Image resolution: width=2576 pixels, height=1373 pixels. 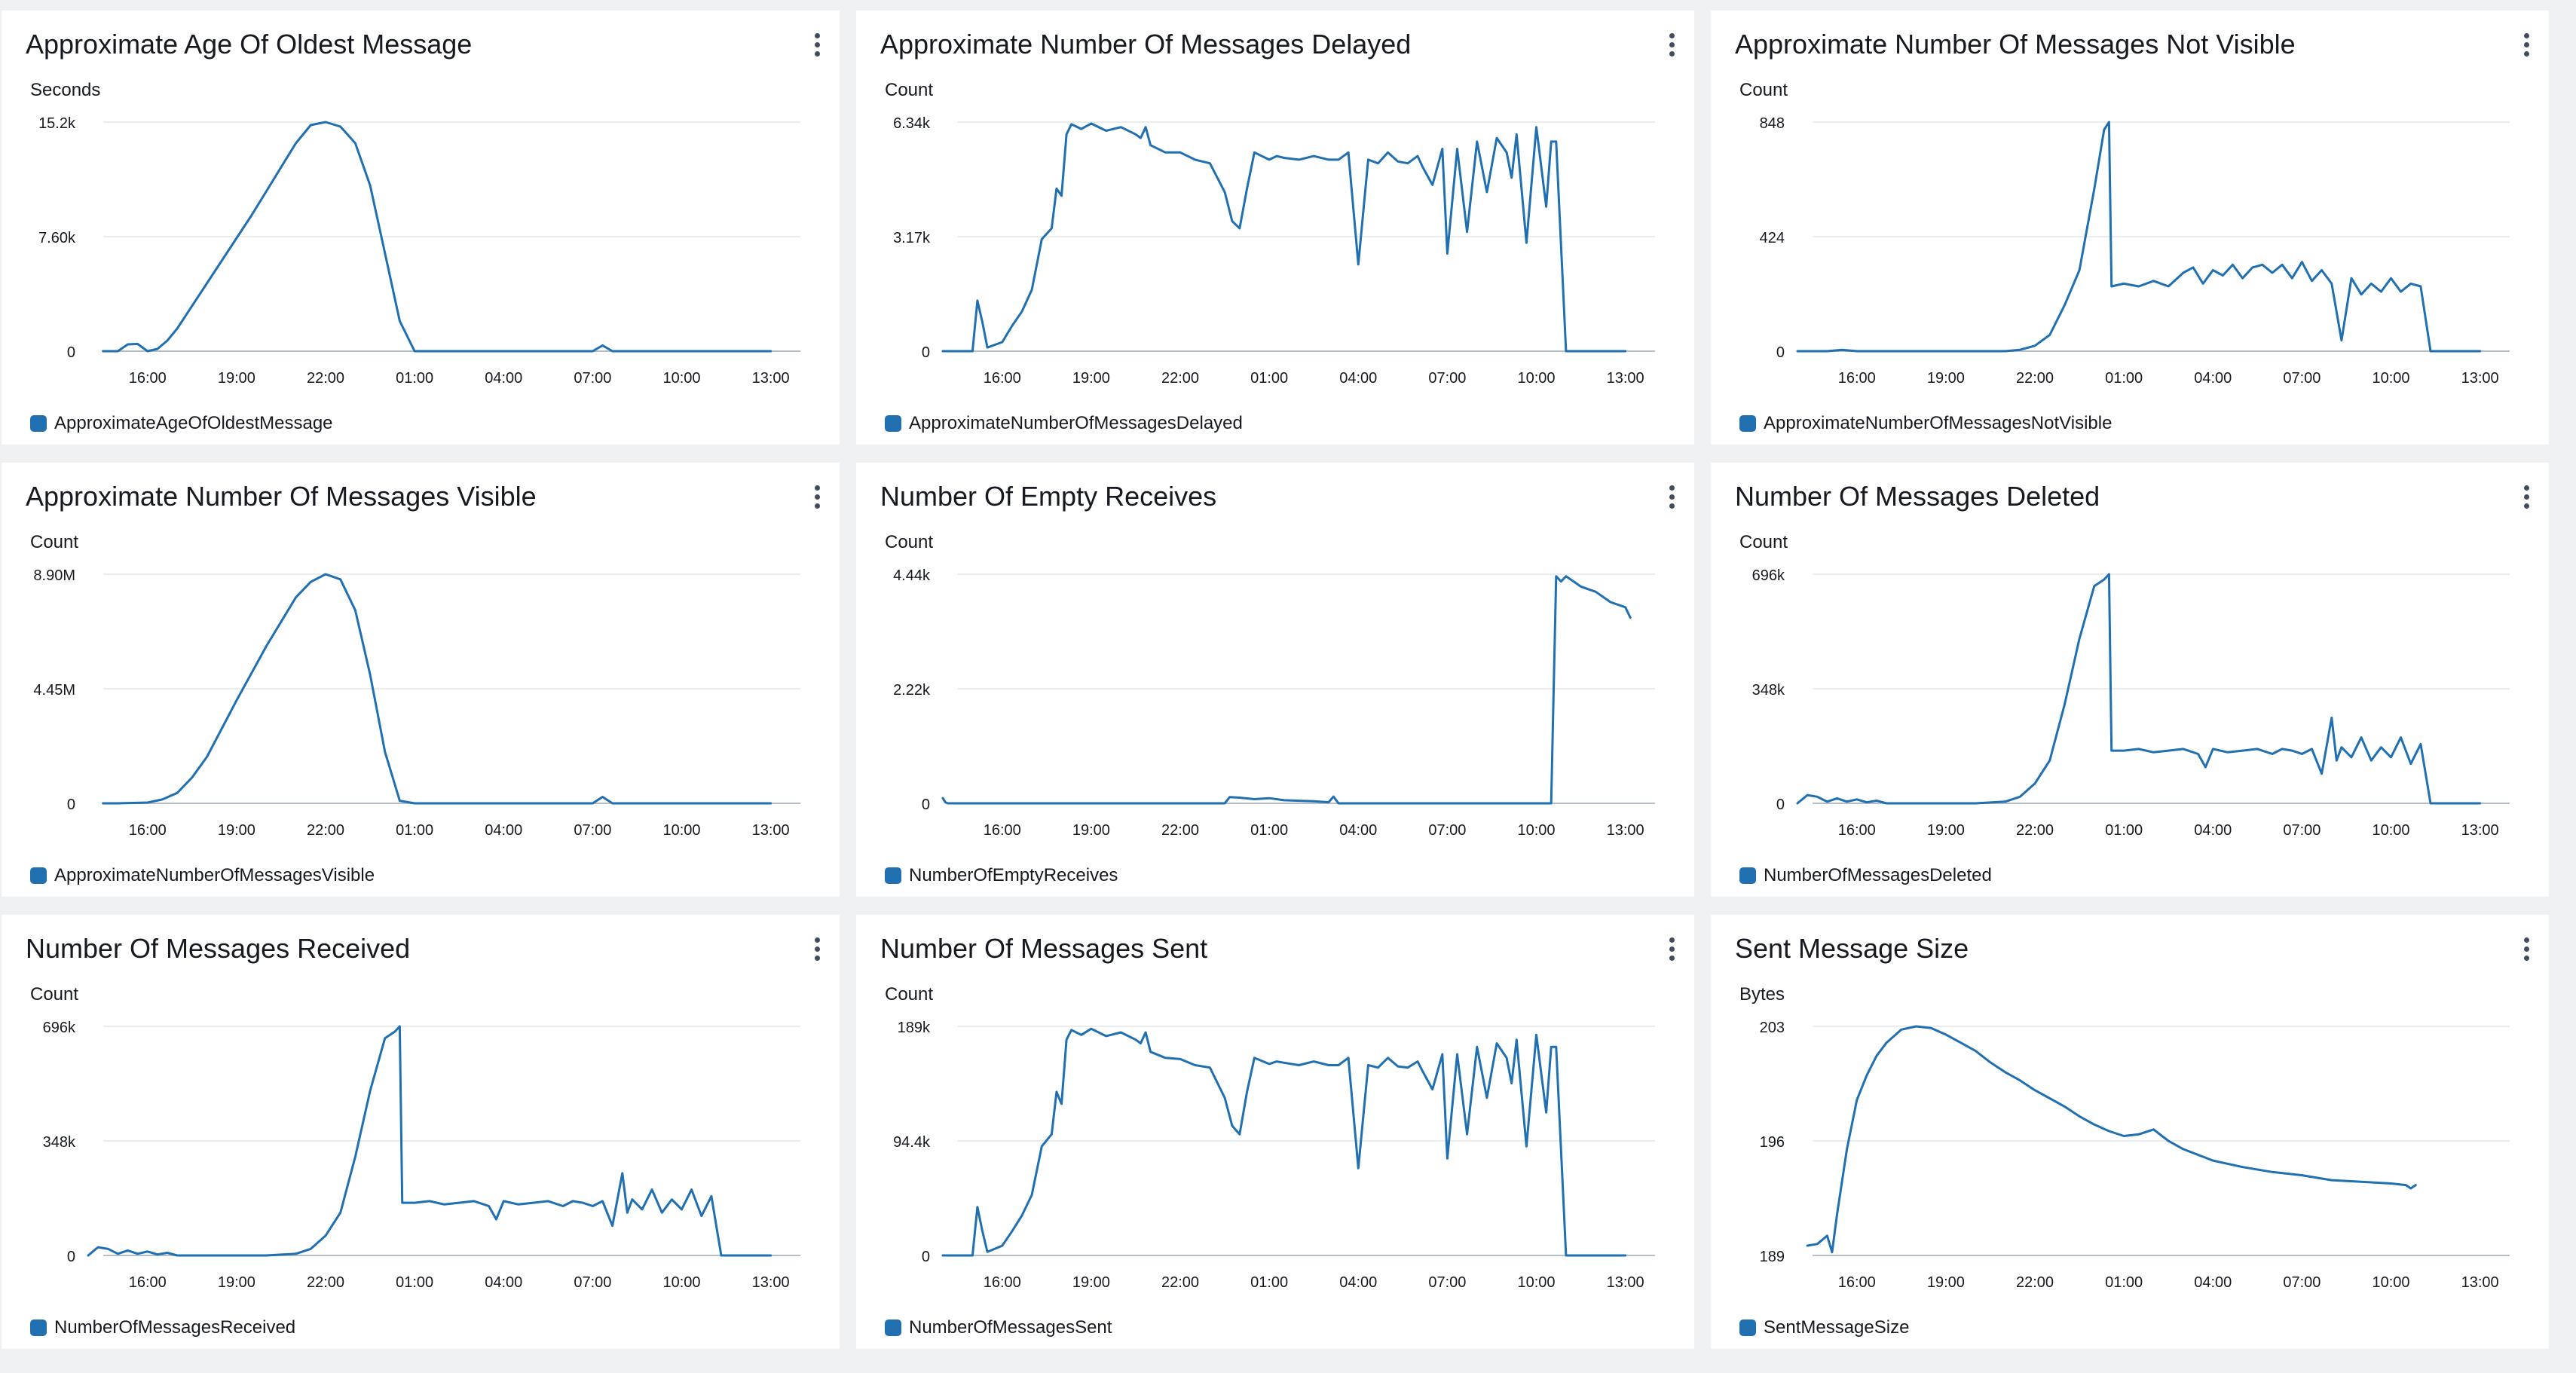 I want to click on legend-item: ApproximateNumberOfMessagesNotVisible, so click(x=1926, y=424).